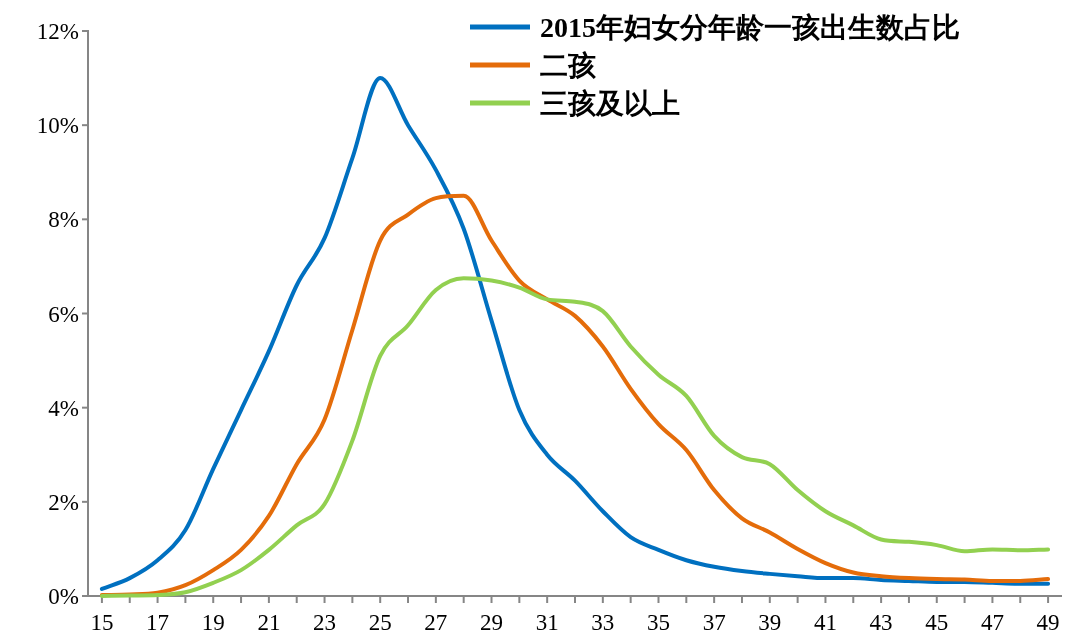  Describe the element at coordinates (63, 314) in the screenshot. I see `y-tick-label: 6%` at that location.